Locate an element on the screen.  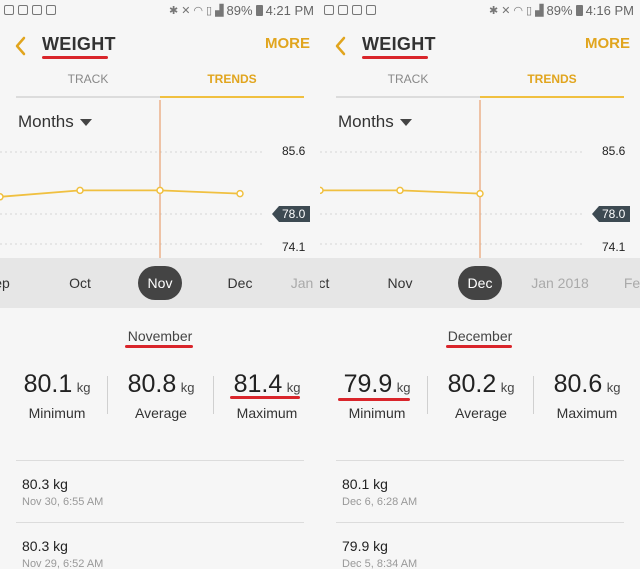
maximum-red-underline is located at coordinates (265, 397).